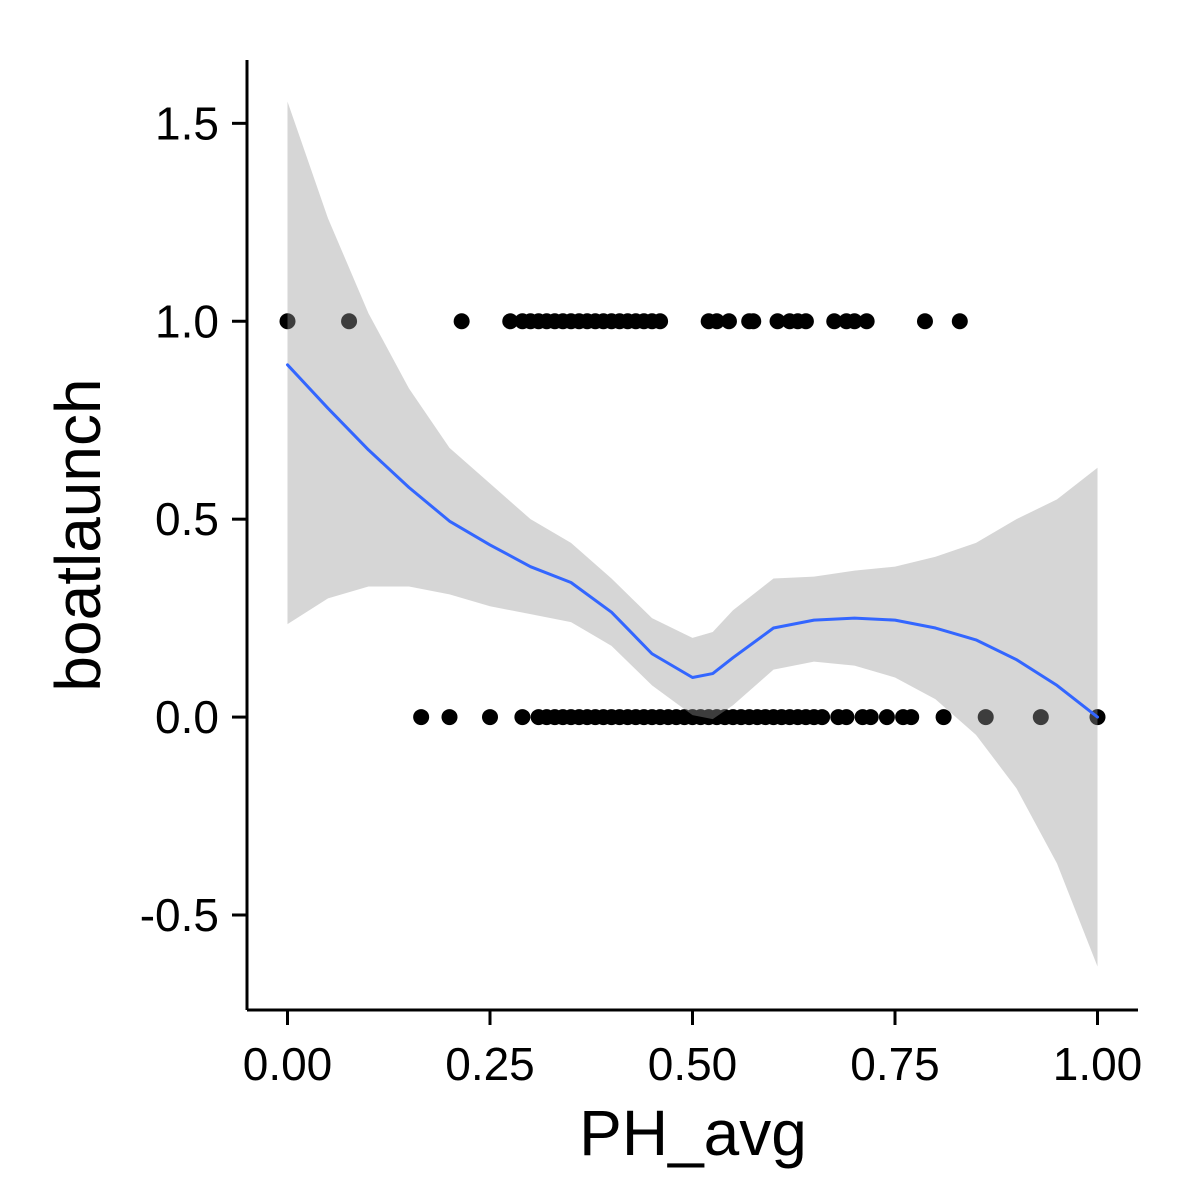 The image size is (1200, 1200). Describe the element at coordinates (187, 321) in the screenshot. I see `y-tick-label: 1.0` at that location.